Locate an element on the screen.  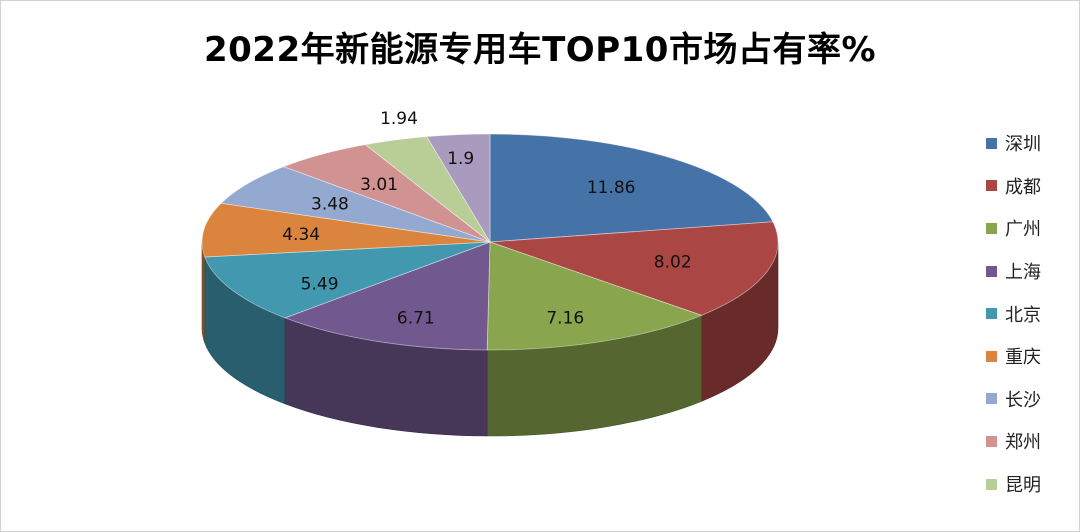
legend-item-5: 北京 is located at coordinates (1013, 313).